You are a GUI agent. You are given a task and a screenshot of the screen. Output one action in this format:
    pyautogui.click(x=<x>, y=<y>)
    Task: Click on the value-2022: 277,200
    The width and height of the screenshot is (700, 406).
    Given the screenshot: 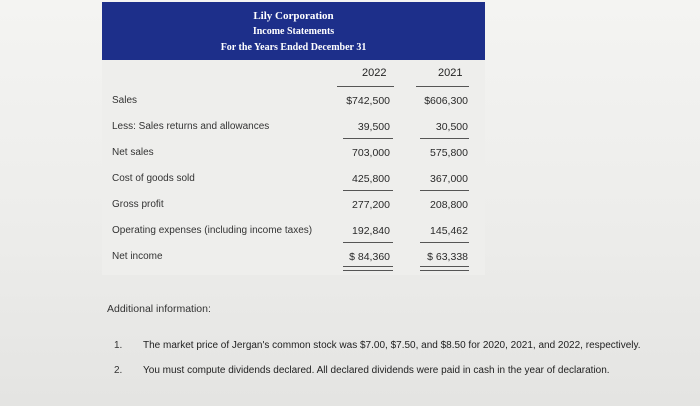 What is the action you would take?
    pyautogui.click(x=371, y=205)
    